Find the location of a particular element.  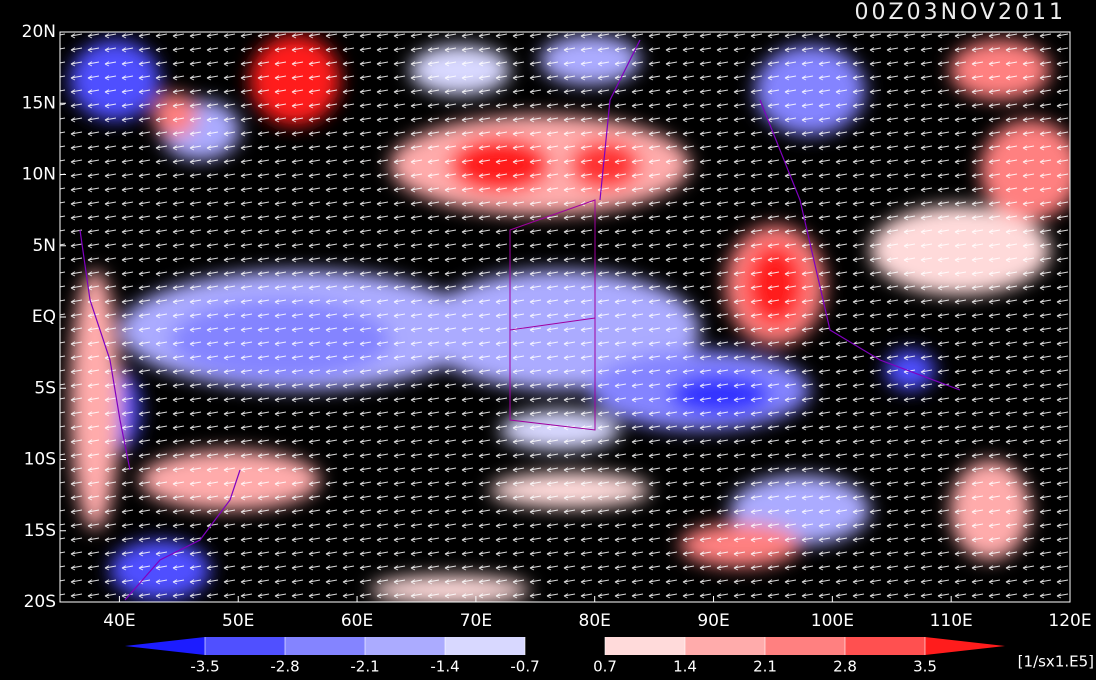

lat-label: 15S is located at coordinates (40, 531).